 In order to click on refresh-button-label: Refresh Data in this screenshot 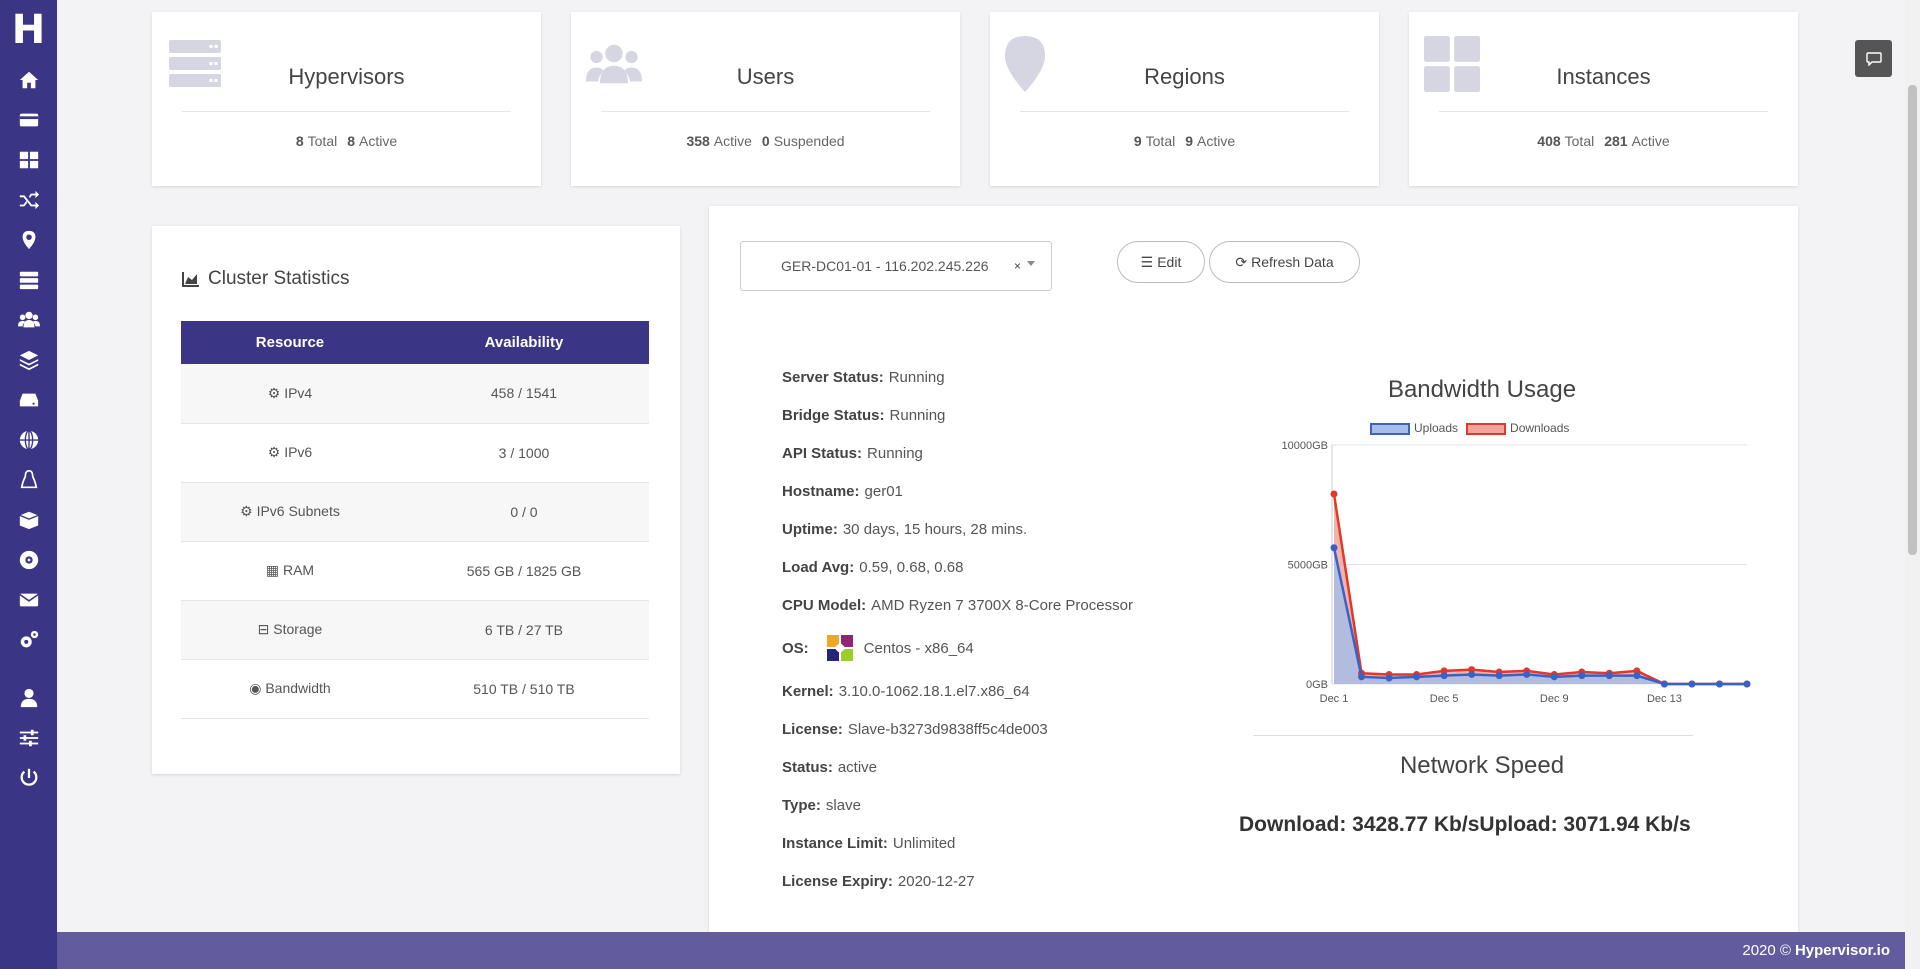, I will do `click(1292, 262)`.